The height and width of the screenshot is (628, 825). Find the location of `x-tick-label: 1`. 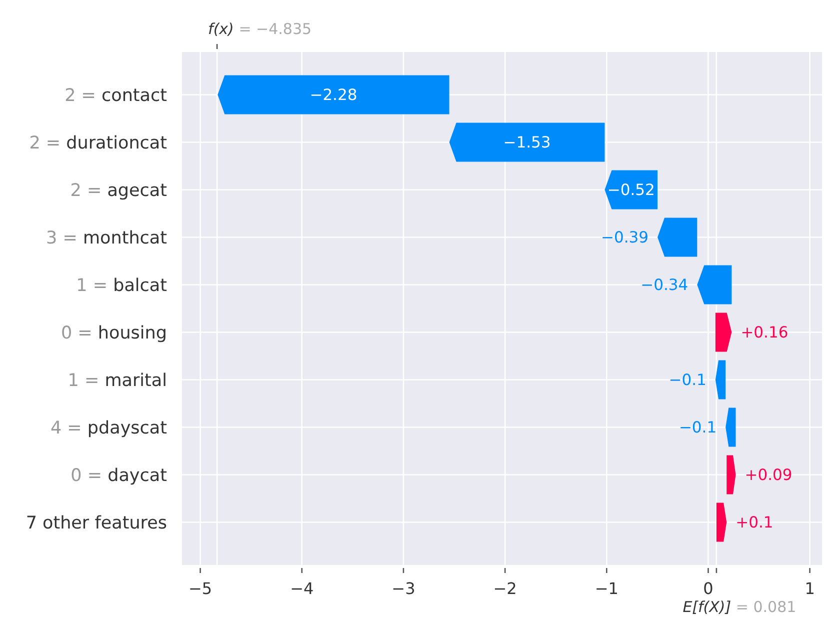

x-tick-label: 1 is located at coordinates (809, 588).